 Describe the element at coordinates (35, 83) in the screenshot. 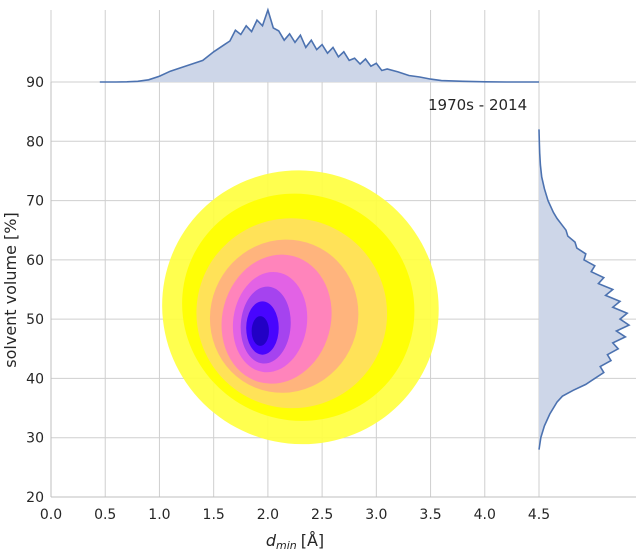

I see `y-tick-label: 90` at that location.